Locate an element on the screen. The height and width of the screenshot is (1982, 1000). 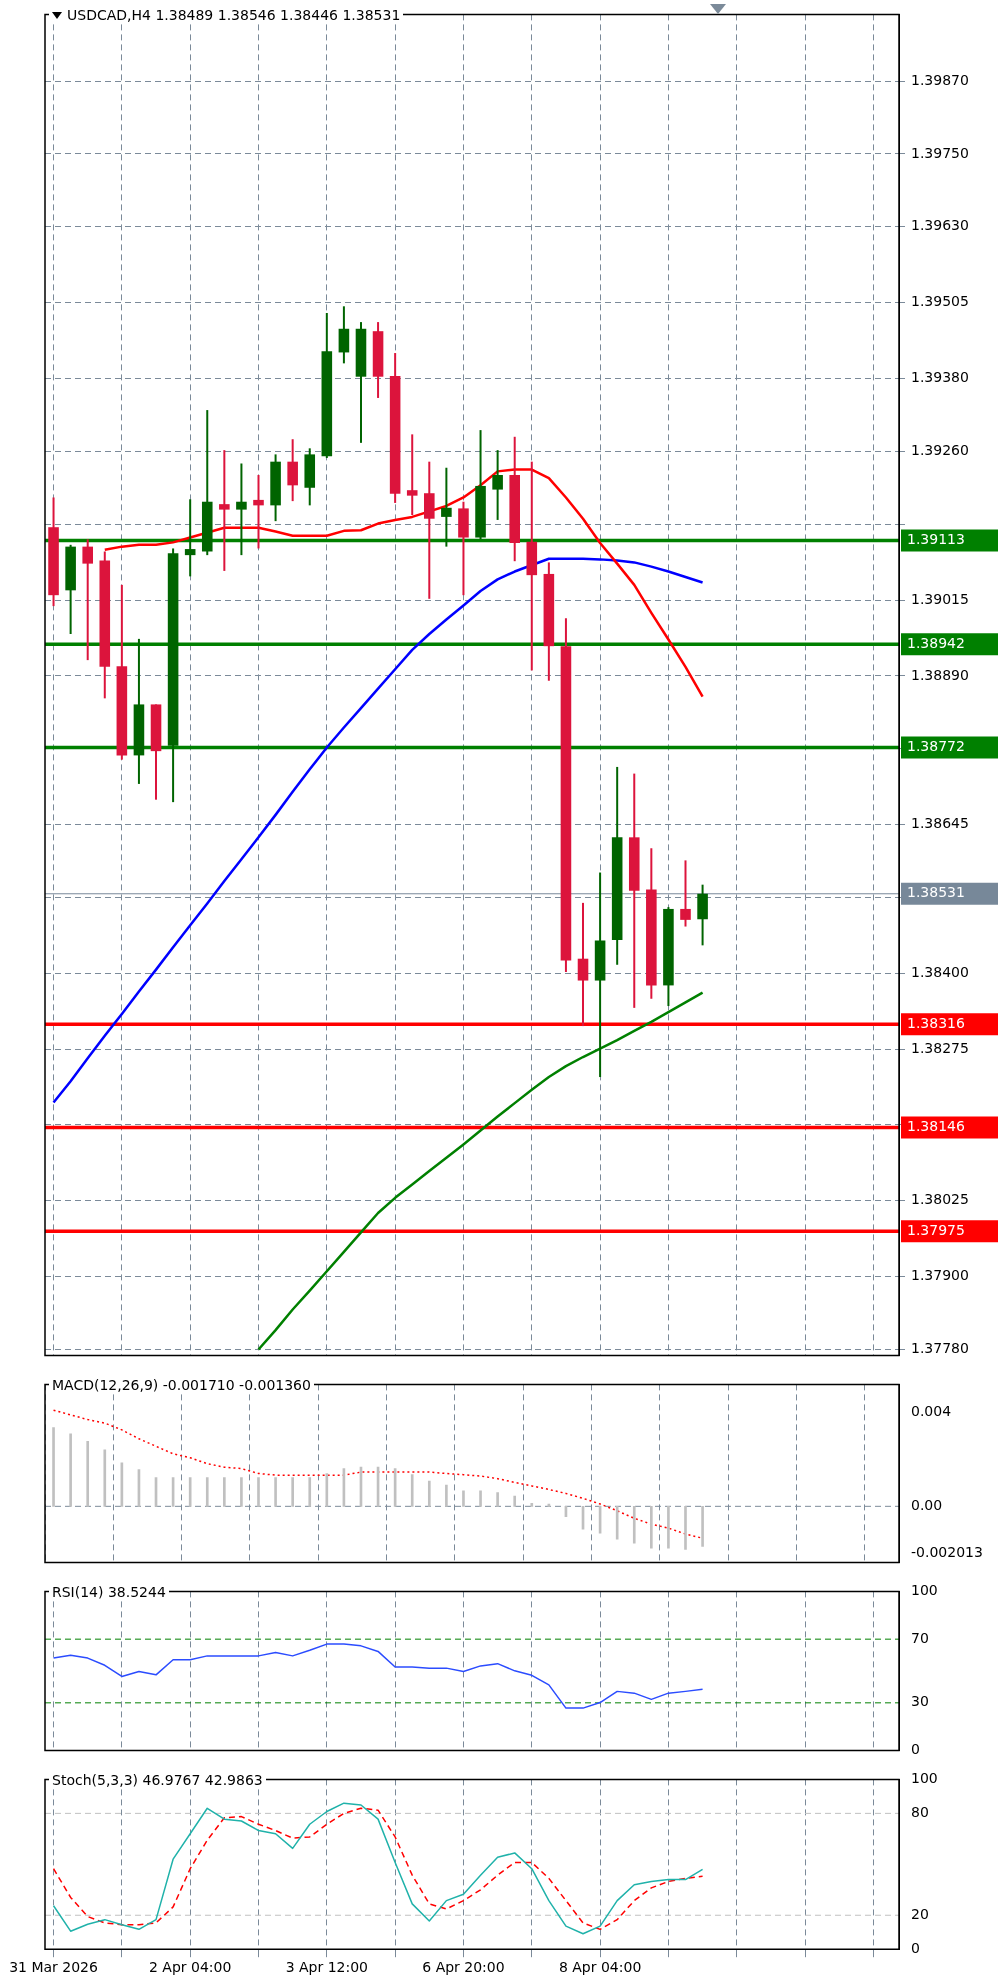
y-tick-label: 1.39750 is located at coordinates (940, 152).